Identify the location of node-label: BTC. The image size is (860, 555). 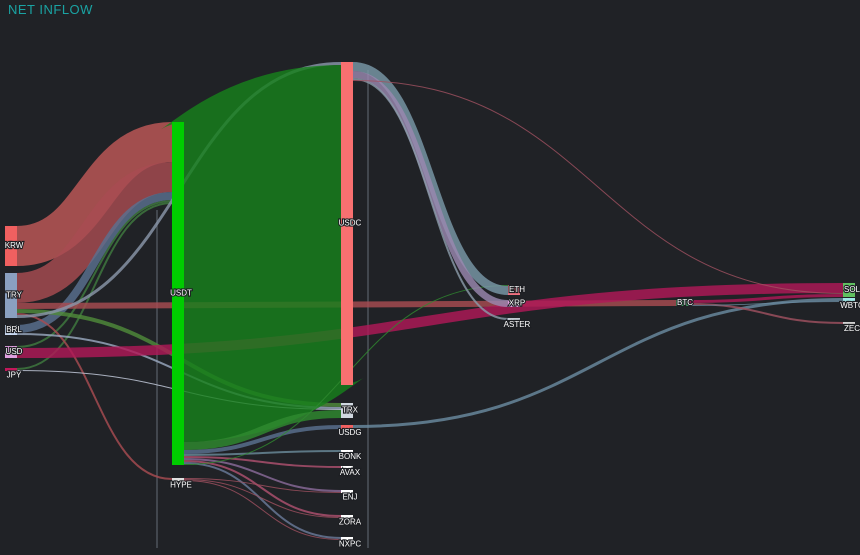
(685, 302).